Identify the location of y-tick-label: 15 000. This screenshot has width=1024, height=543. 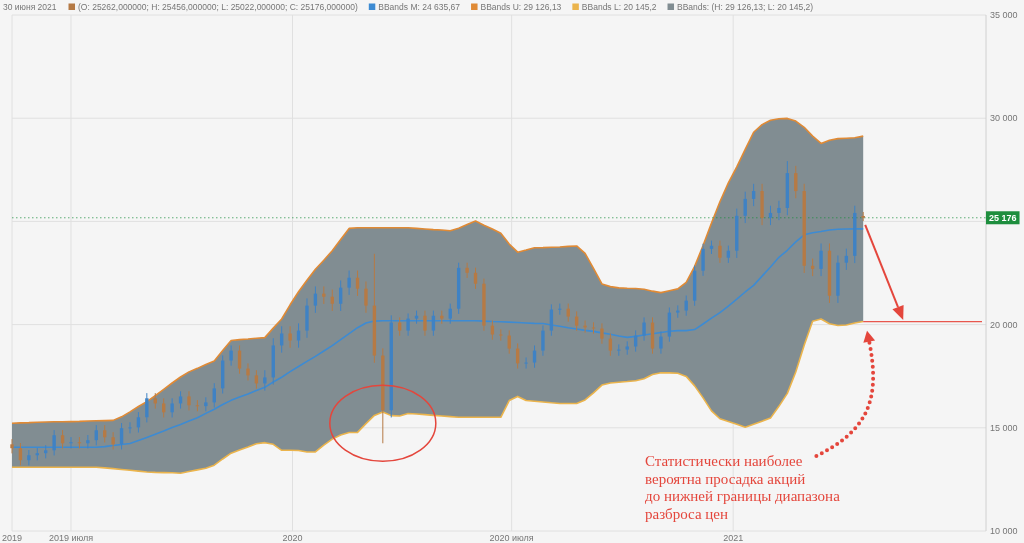
(1004, 427).